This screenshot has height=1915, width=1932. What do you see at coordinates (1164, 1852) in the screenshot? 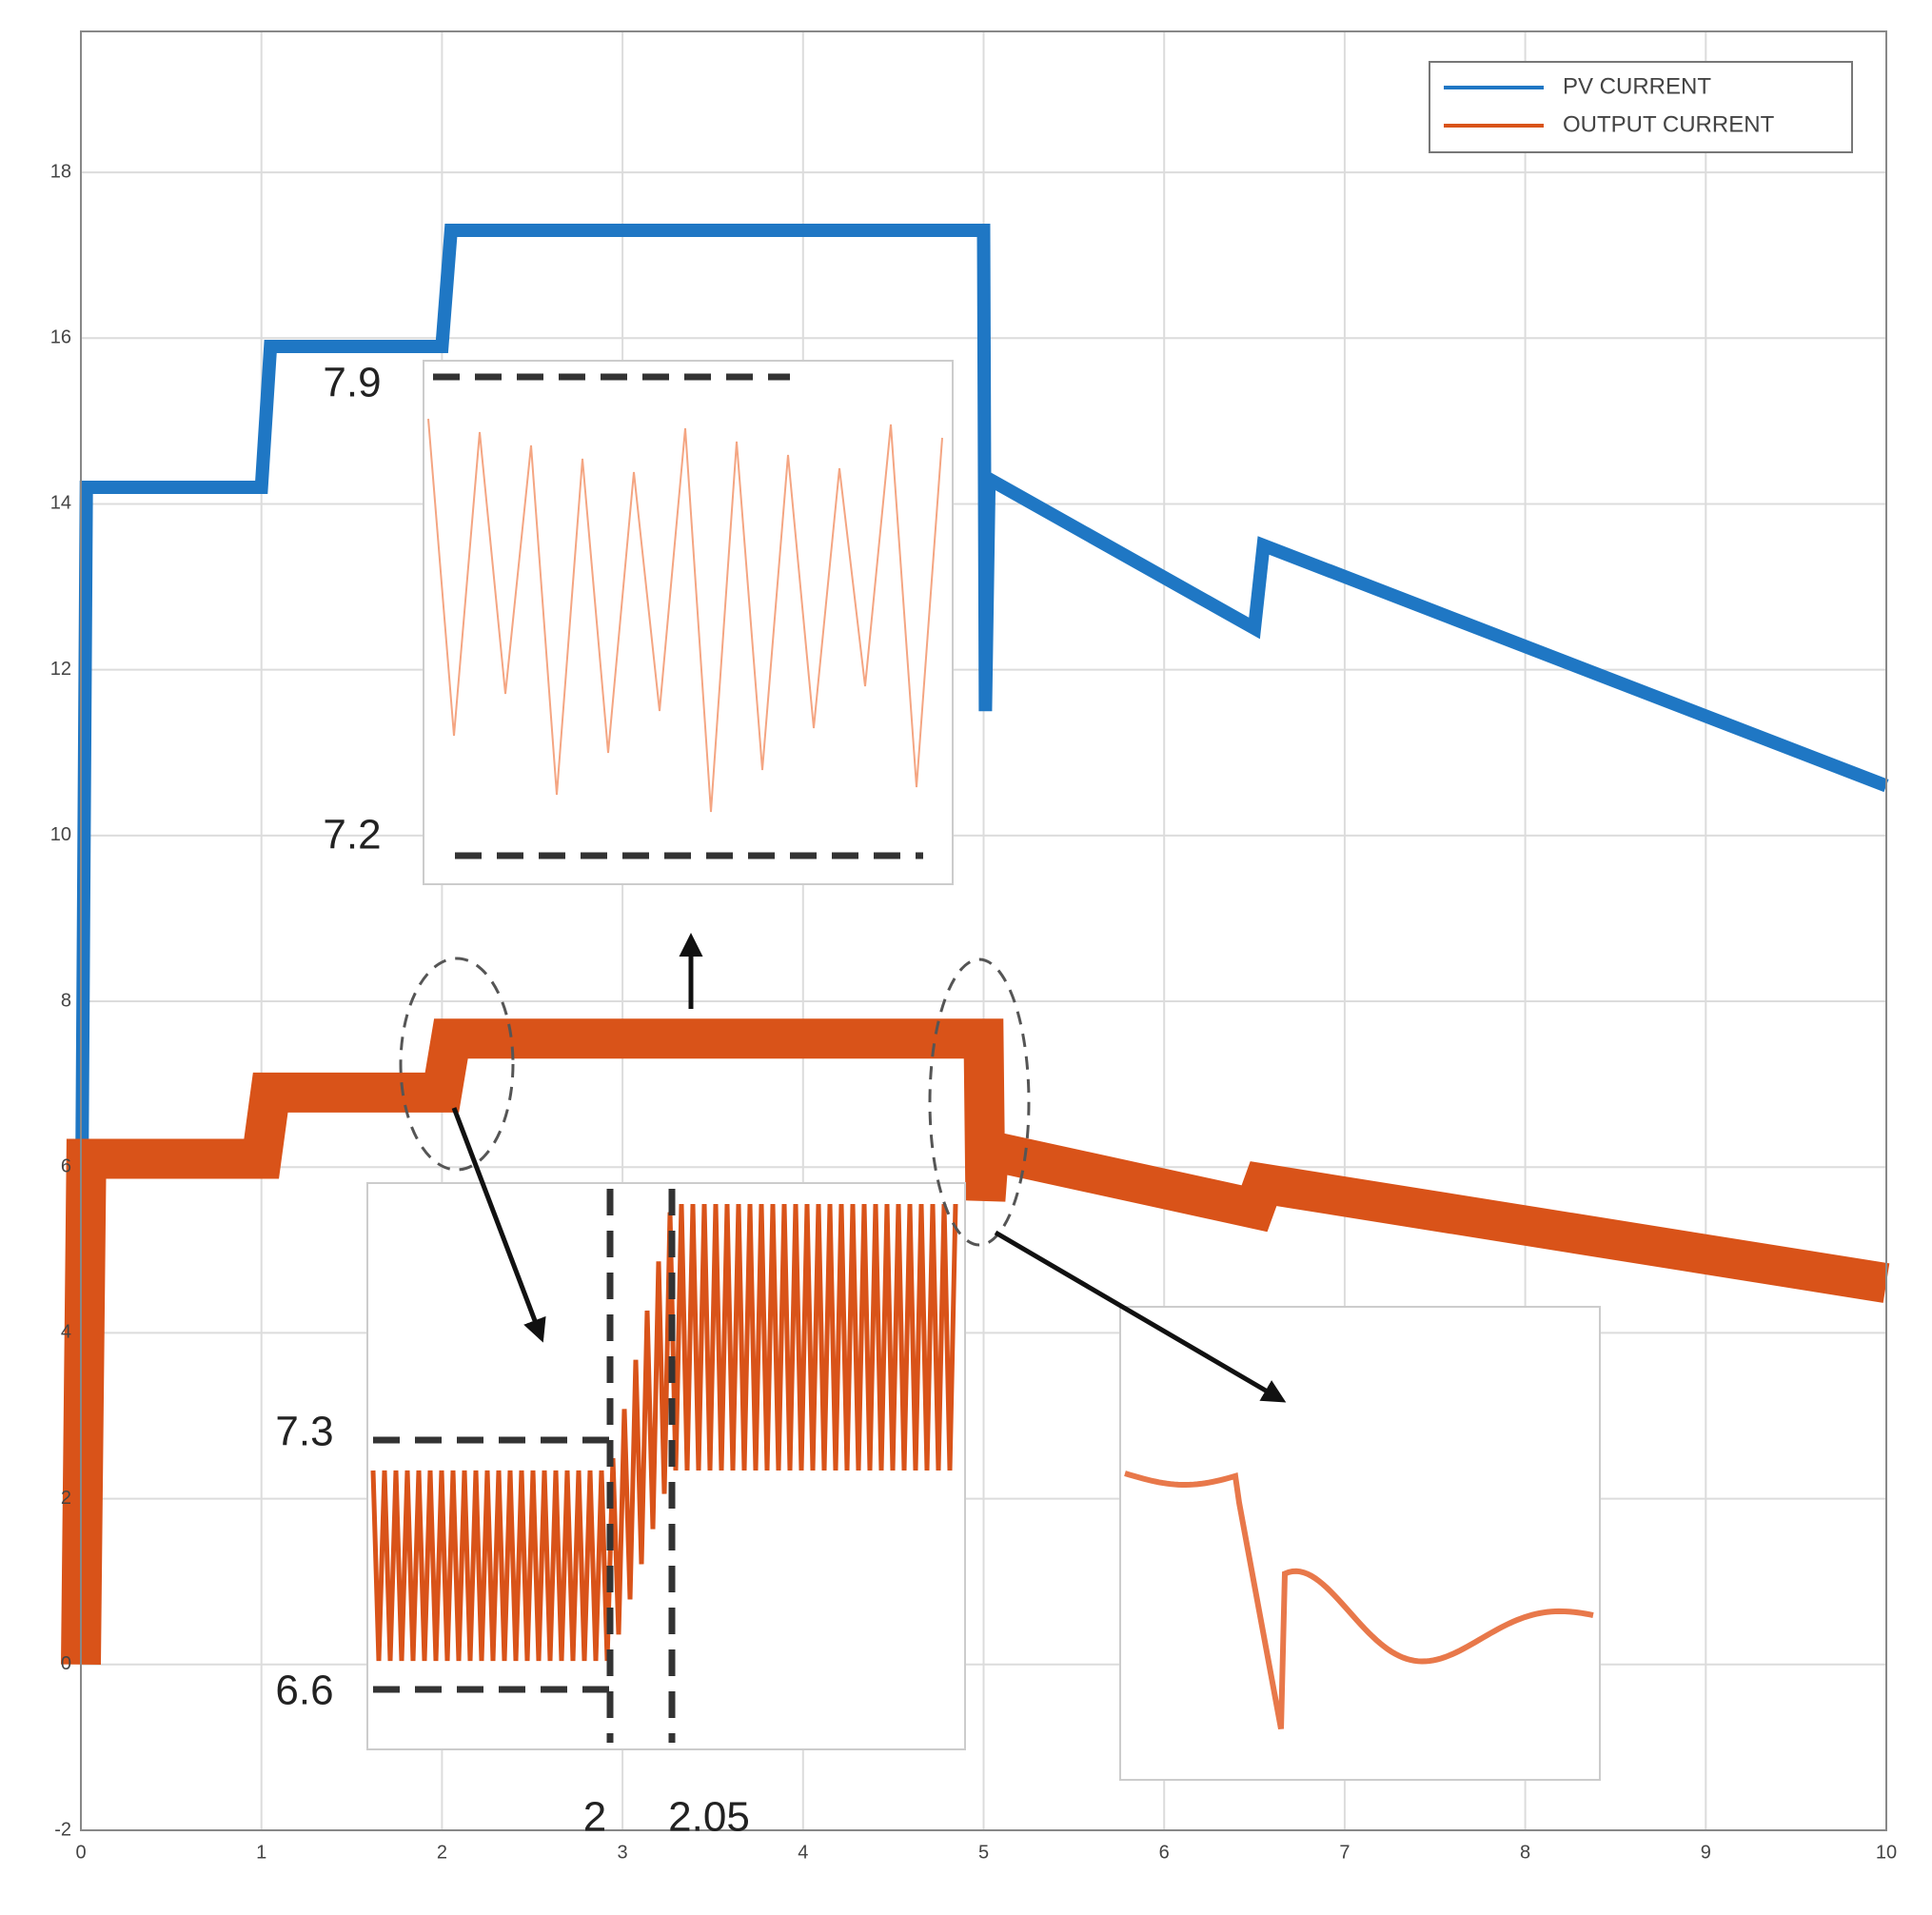
I see `x-tick-label: 6` at bounding box center [1164, 1852].